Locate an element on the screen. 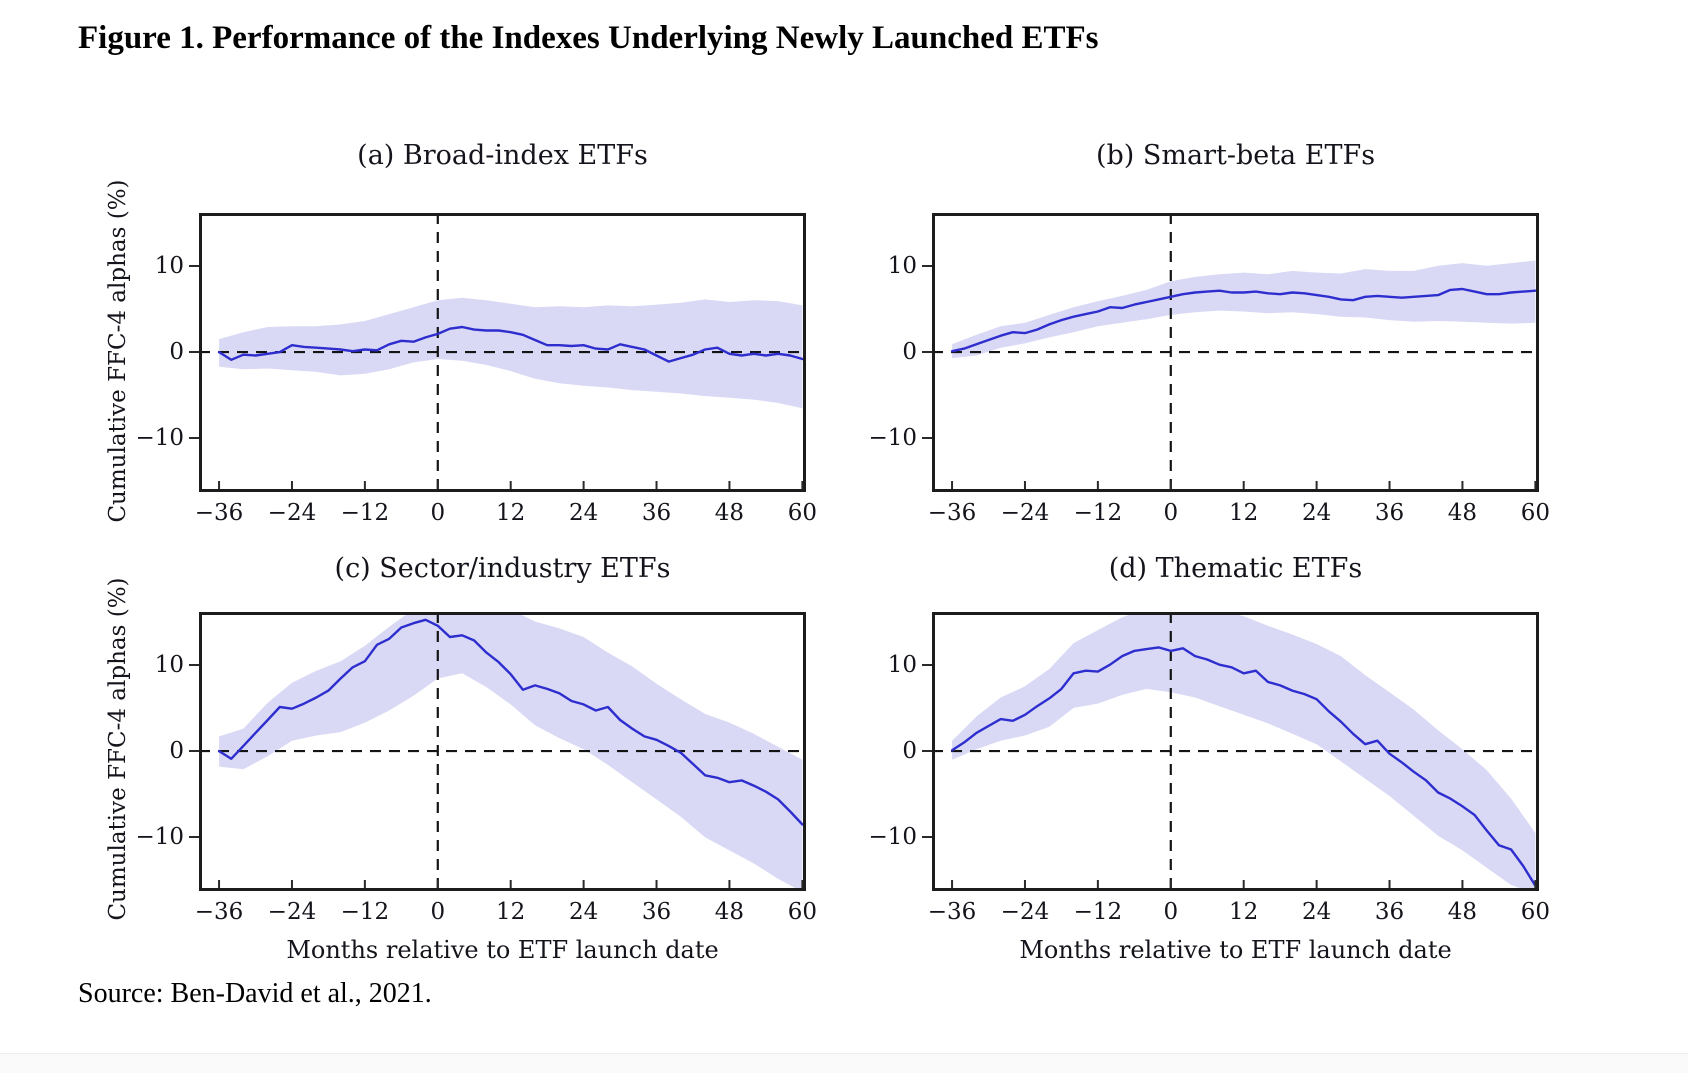  panel-b-title: (b) Smart-beta ETFs is located at coordinates (1235, 155).